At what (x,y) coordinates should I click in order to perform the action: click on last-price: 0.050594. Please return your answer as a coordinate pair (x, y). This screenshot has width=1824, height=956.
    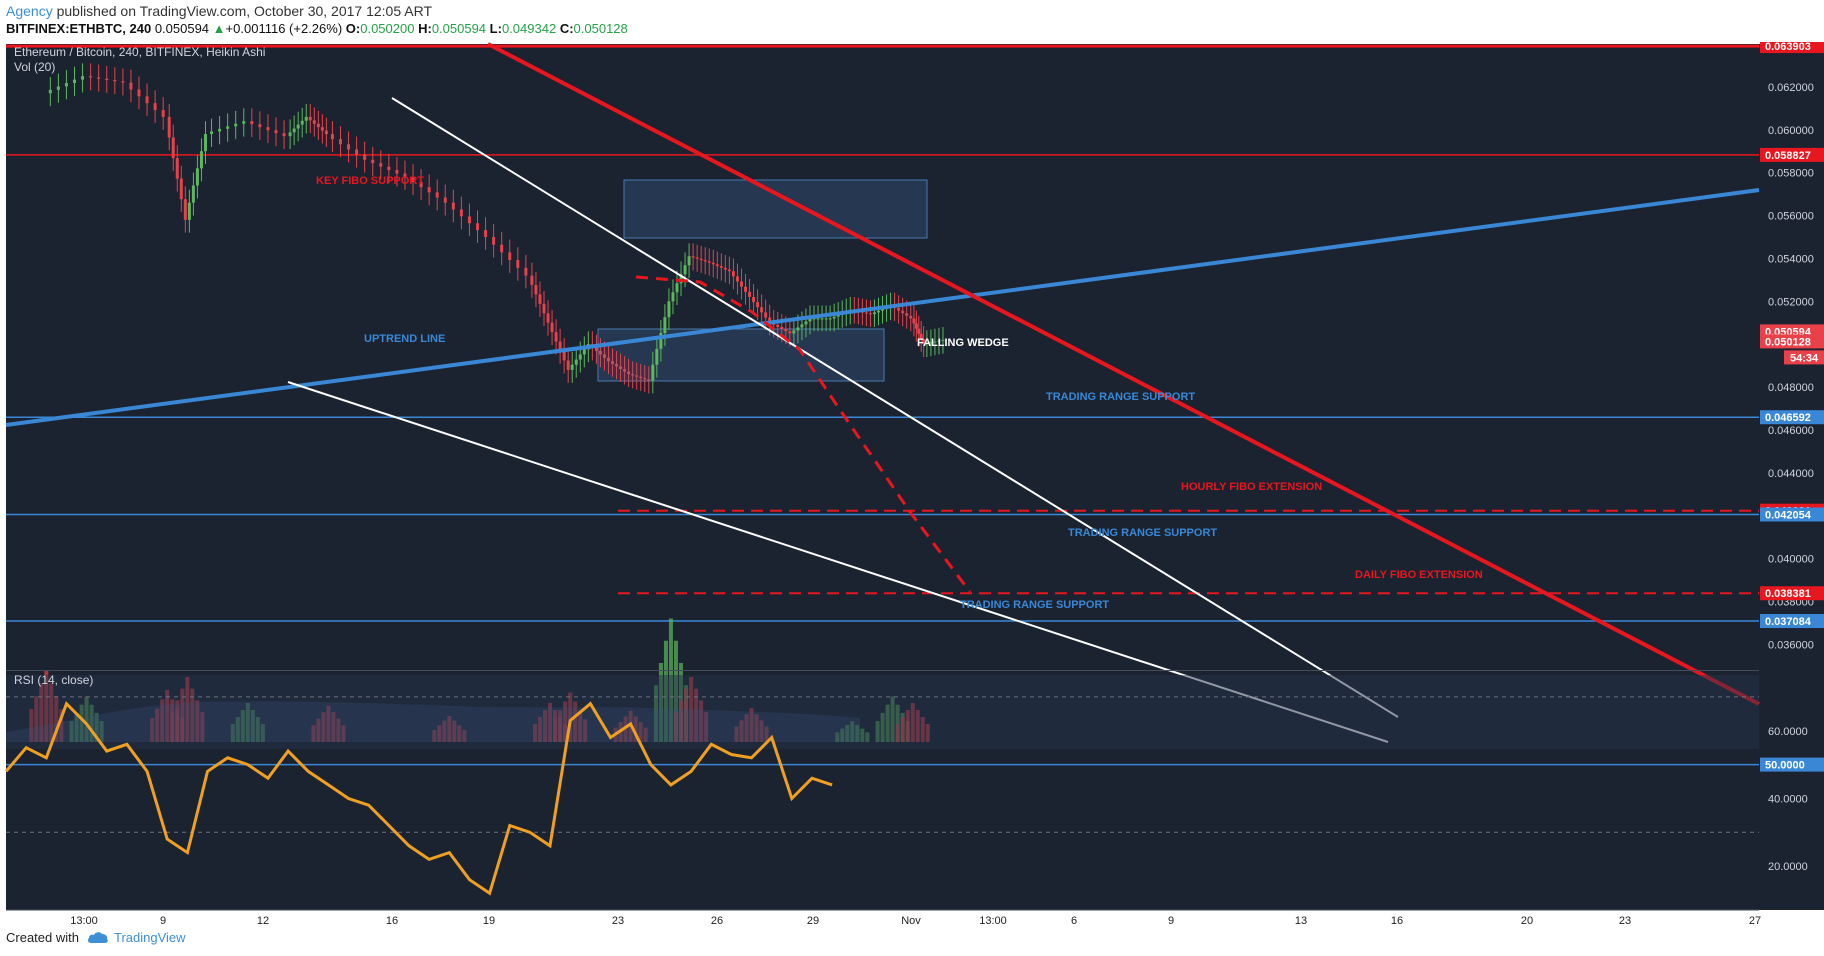
    Looking at the image, I should click on (182, 28).